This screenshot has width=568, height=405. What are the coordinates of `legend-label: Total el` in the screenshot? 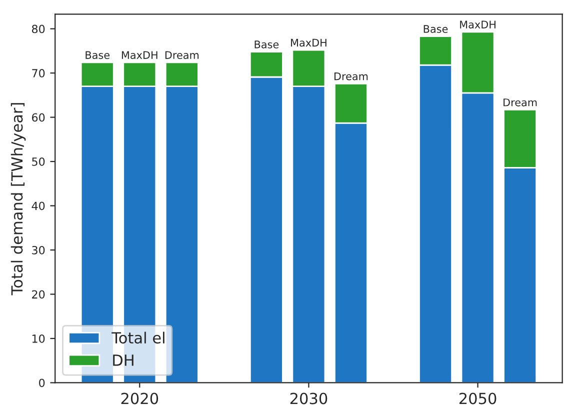 It's located at (138, 338).